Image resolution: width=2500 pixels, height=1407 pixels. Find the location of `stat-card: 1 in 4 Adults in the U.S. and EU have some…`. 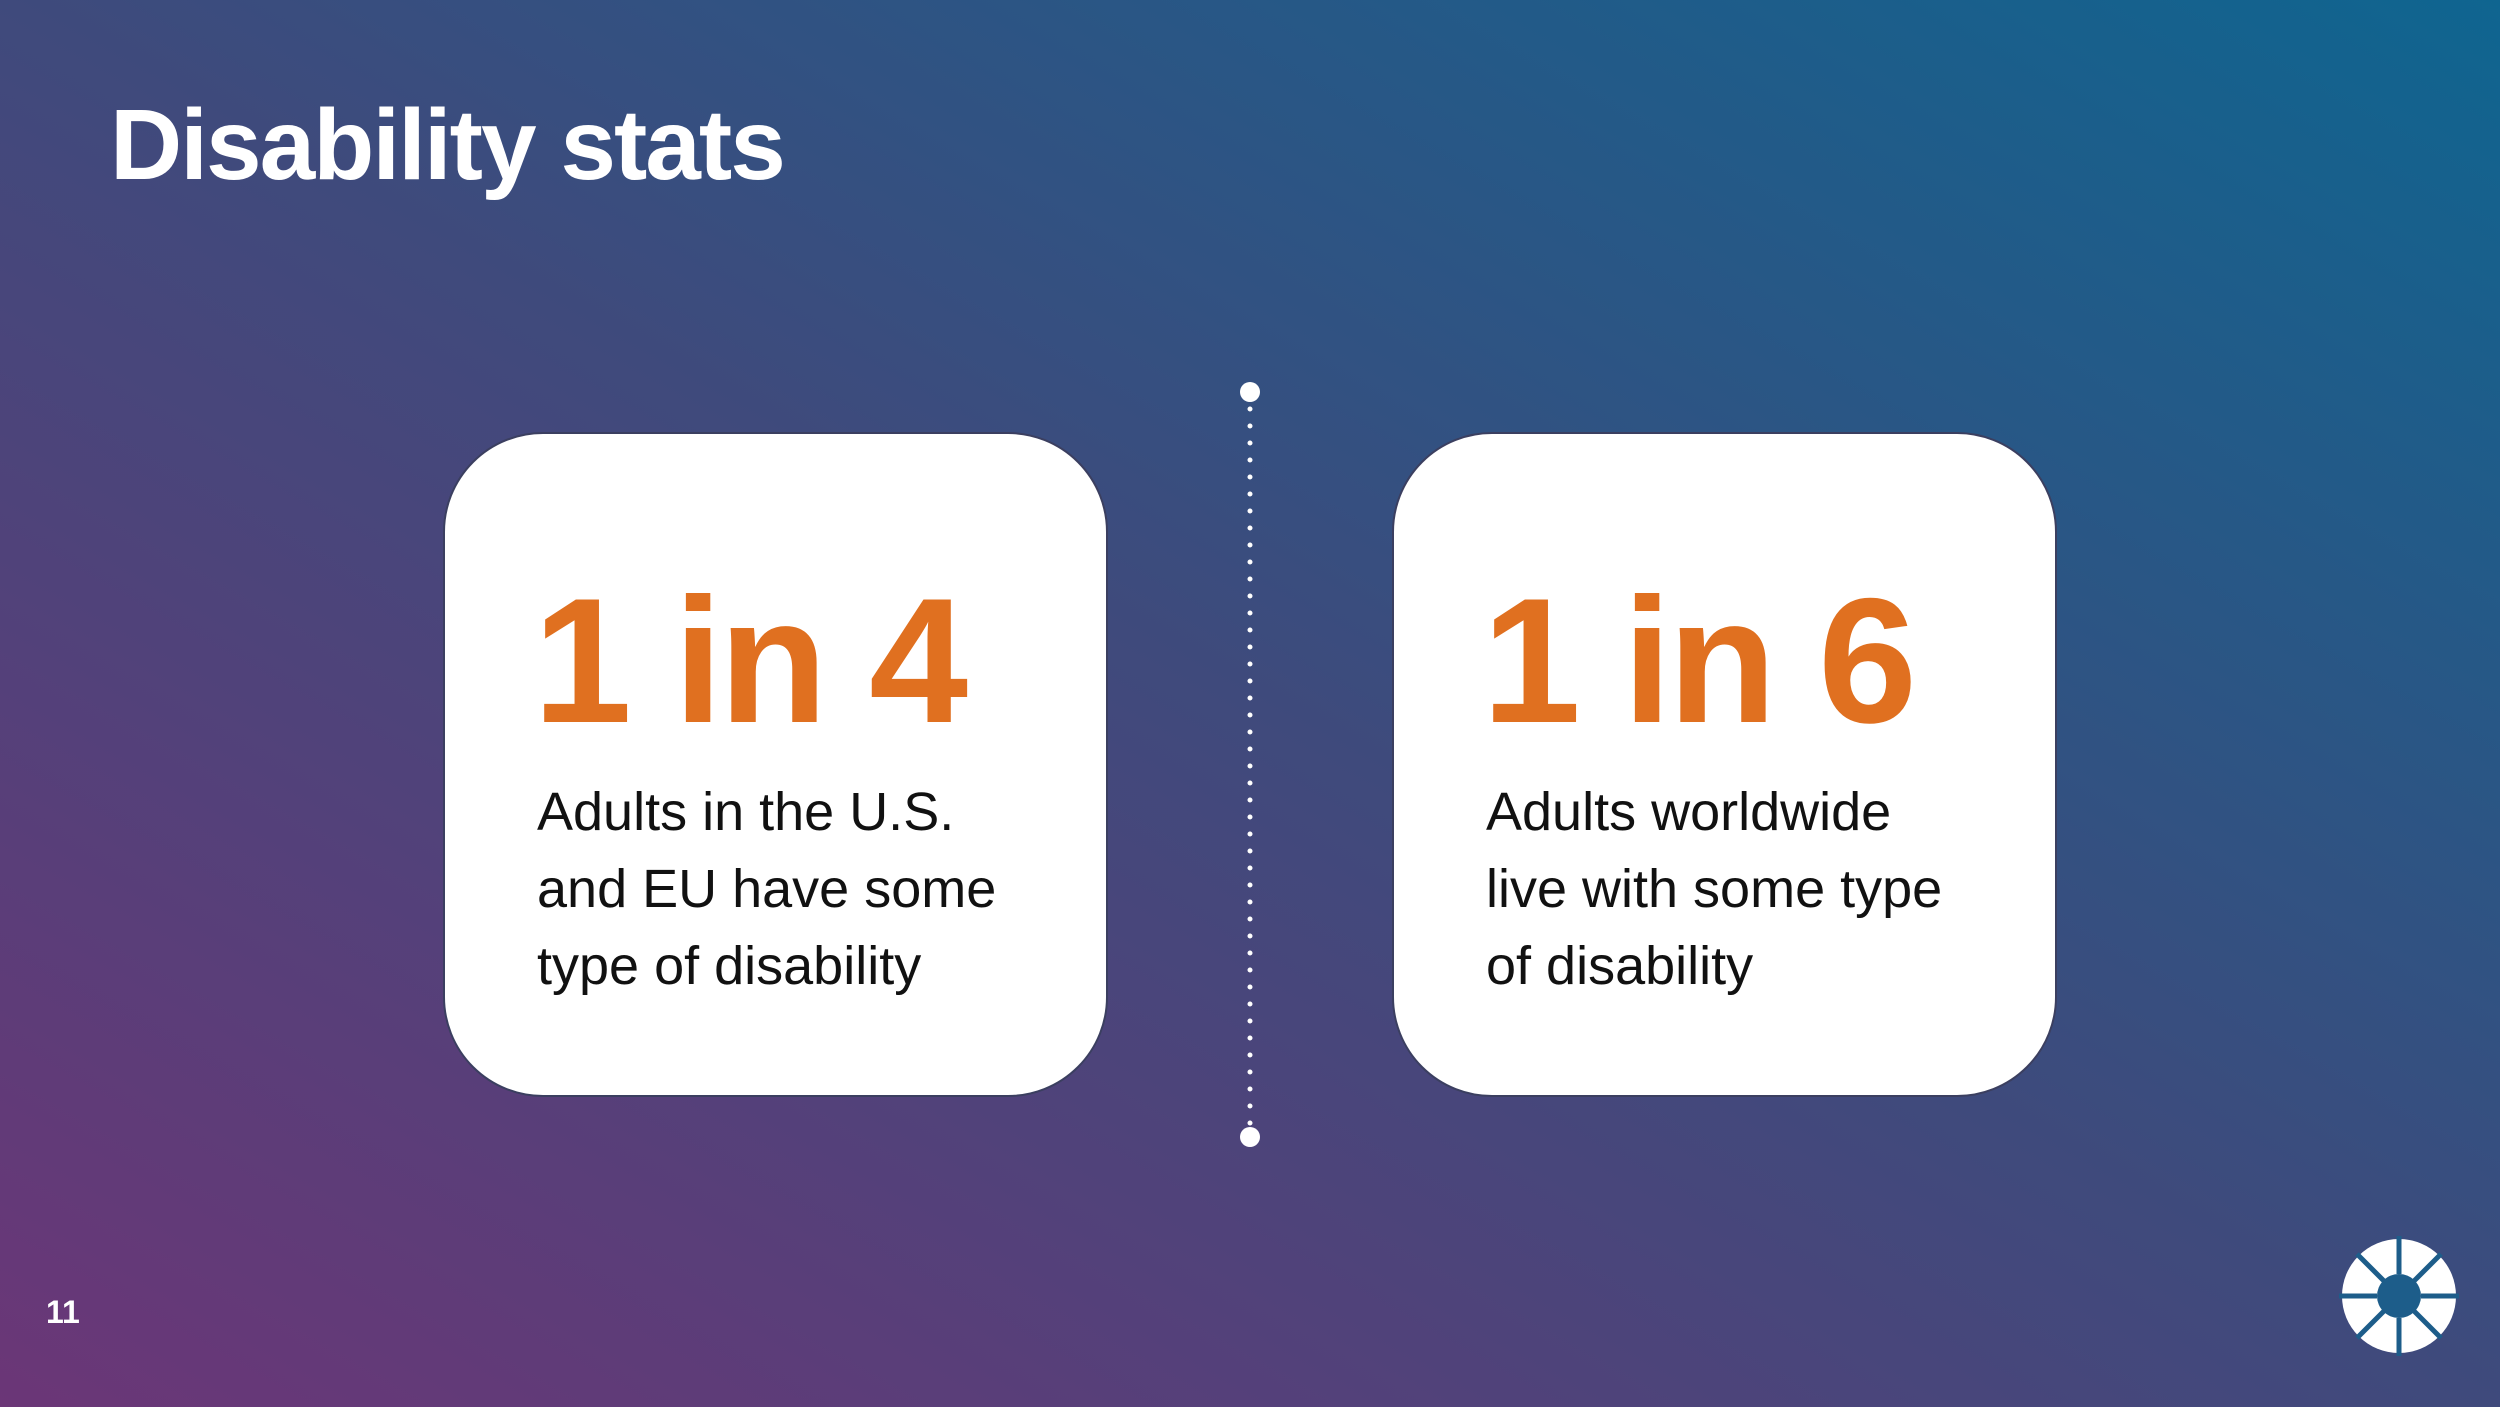

stat-card: 1 in 4 Adults in the U.S. and EU have some… is located at coordinates (775, 764).